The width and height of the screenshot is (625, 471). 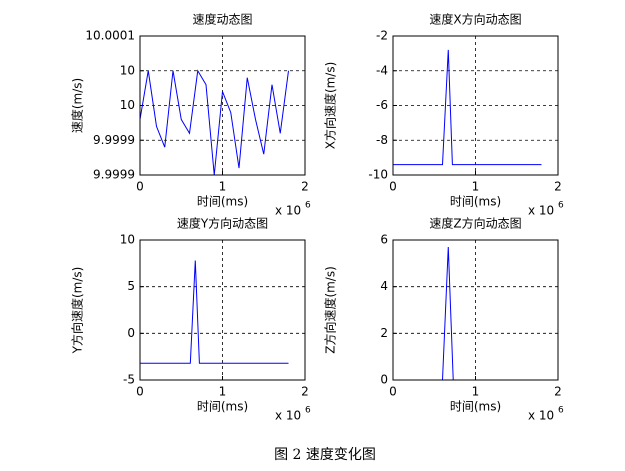 What do you see at coordinates (378, 175) in the screenshot?
I see `y-tick-label: -10` at bounding box center [378, 175].